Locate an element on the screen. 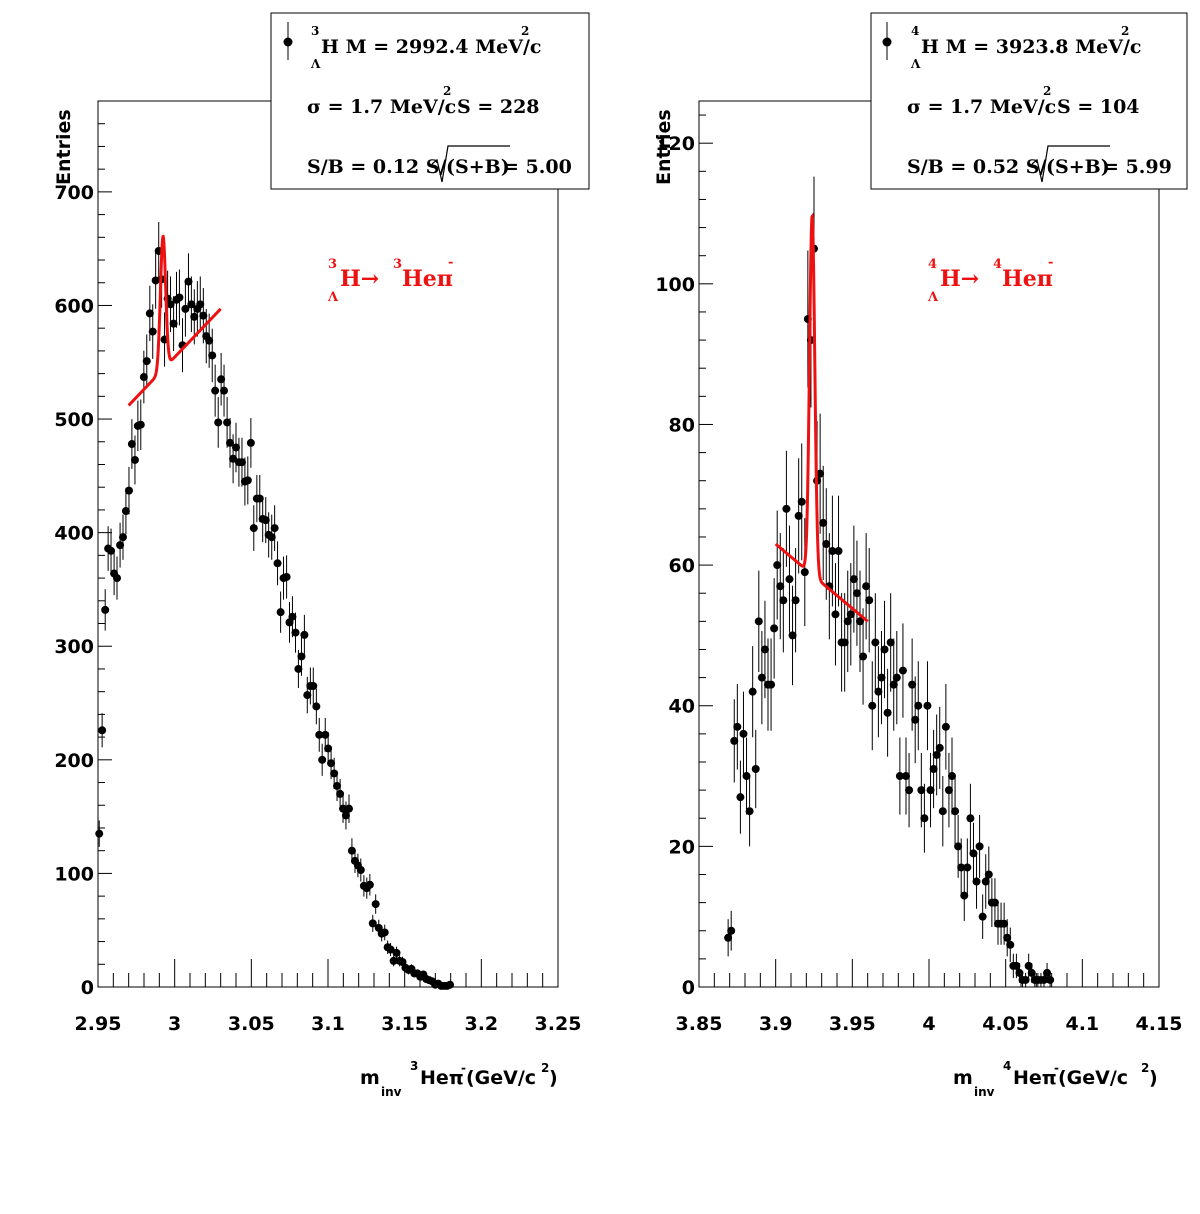 The width and height of the screenshot is (1200, 1214). x-axis-title: m inv 4 Heπ - (GeV/c 2 ) is located at coordinates (1055, 1079).